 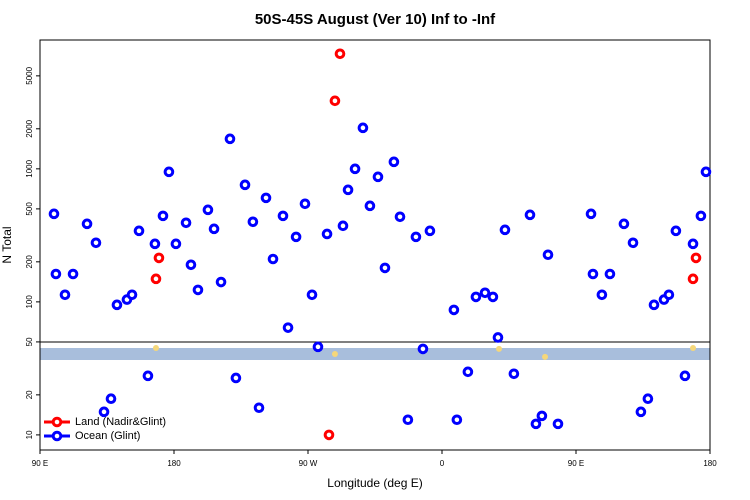 I want to click on gap-band, so click(x=375, y=354).